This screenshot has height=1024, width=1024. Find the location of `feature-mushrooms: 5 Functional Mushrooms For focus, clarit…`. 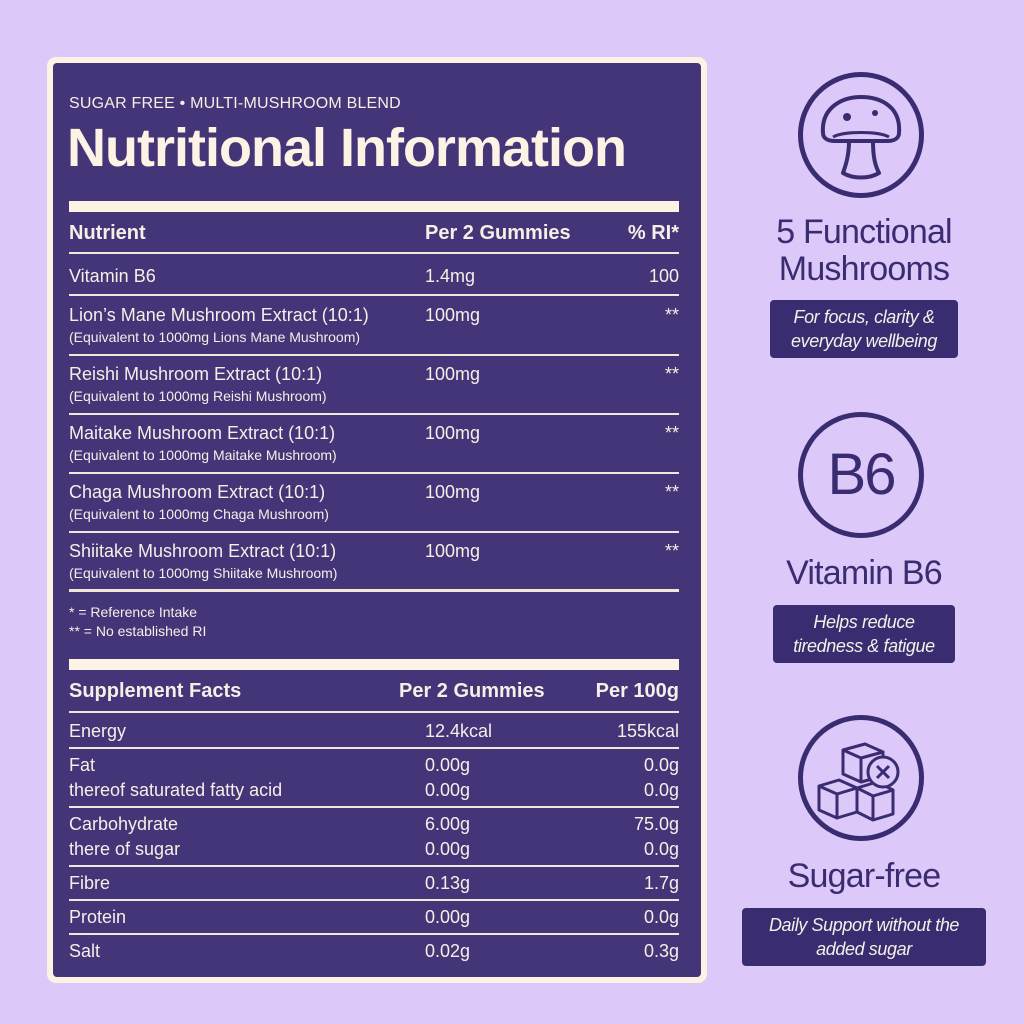

feature-mushrooms: 5 Functional Mushrooms For focus, clarit… is located at coordinates (864, 220).